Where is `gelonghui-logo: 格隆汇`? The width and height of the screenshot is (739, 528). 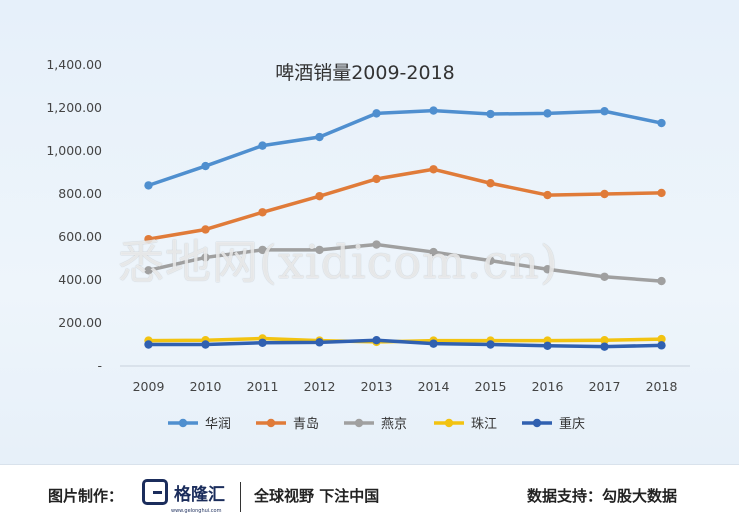
gelonghui-logo: 格隆汇 is located at coordinates (183, 492).